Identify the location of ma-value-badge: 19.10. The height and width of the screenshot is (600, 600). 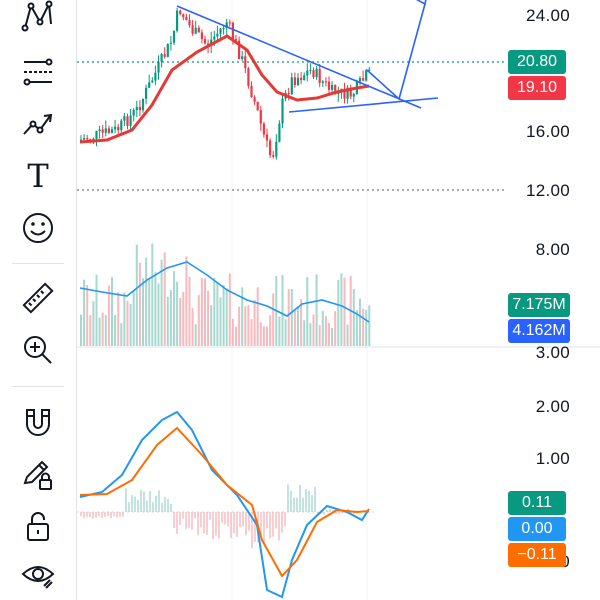
(537, 88).